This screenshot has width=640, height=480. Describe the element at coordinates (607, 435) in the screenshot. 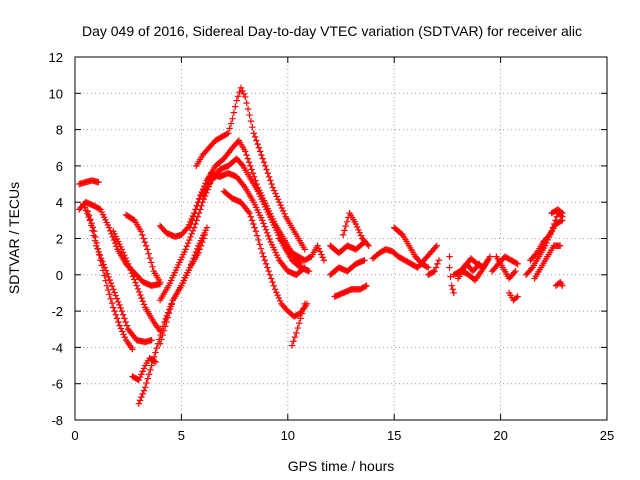

I see `x-tick-label: 25` at that location.